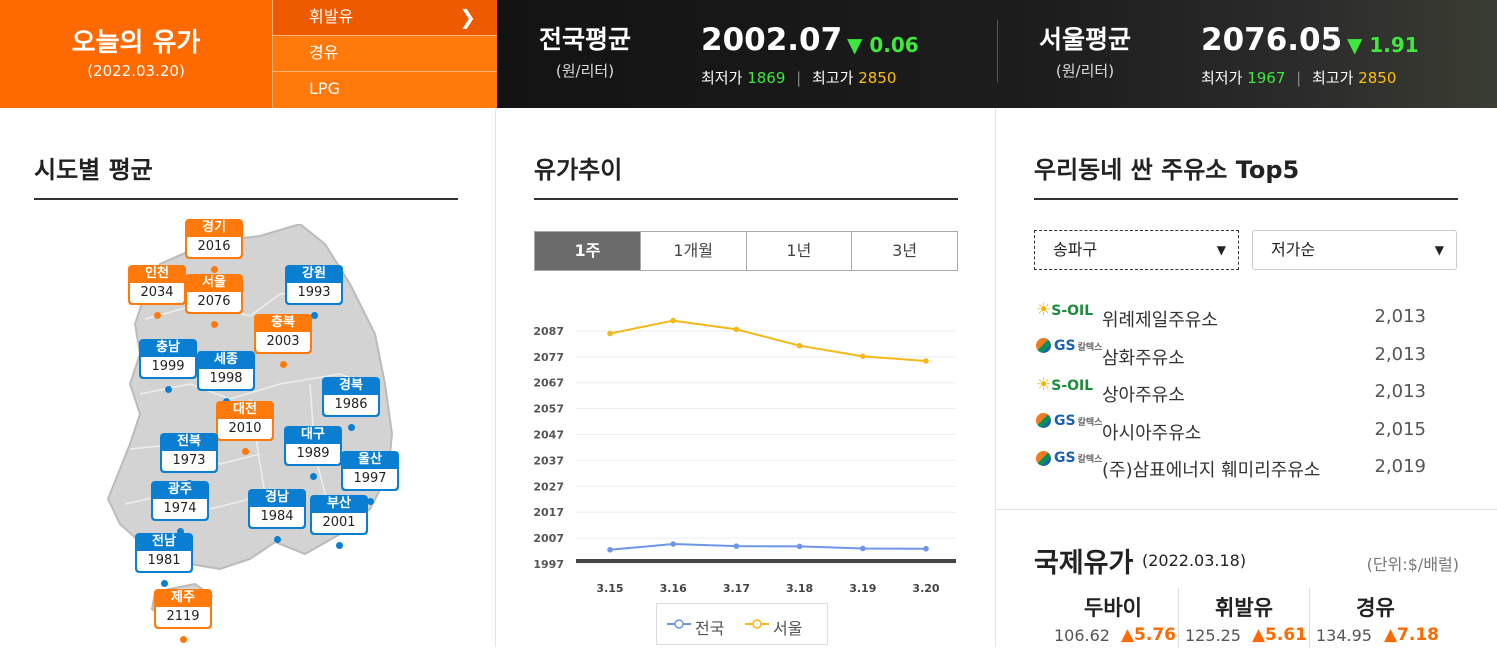 The width and height of the screenshot is (1497, 648). What do you see at coordinates (313, 446) in the screenshot?
I see `region-marker: 대구 1989` at bounding box center [313, 446].